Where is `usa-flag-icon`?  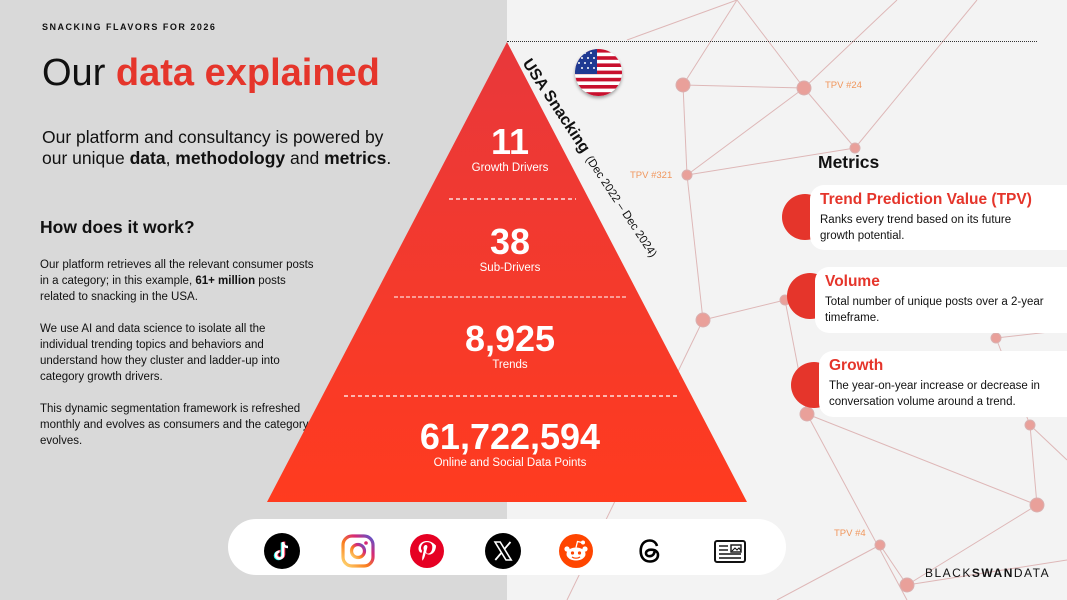 usa-flag-icon is located at coordinates (598, 72).